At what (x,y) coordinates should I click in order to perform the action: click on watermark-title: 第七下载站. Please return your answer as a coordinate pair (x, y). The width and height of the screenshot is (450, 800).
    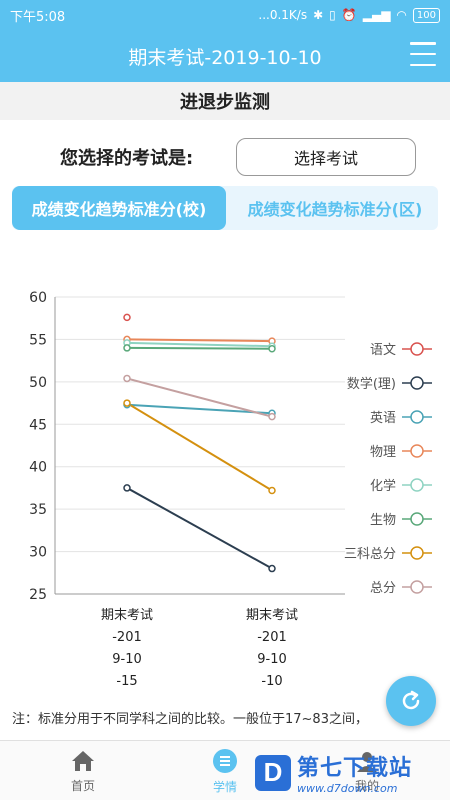
    Looking at the image, I should click on (355, 768).